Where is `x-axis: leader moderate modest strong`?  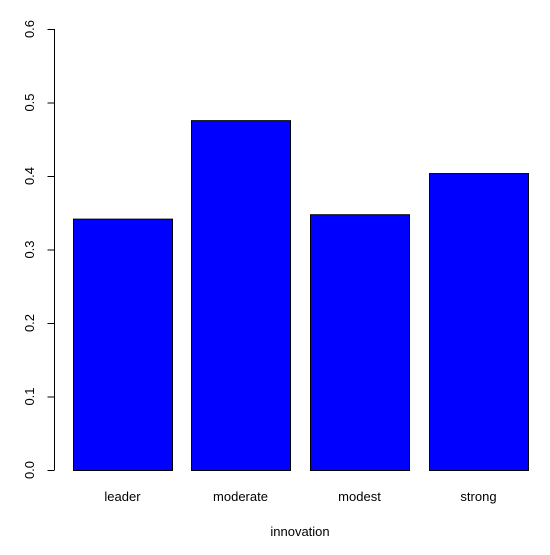
x-axis: leader moderate modest strong is located at coordinates (300, 496).